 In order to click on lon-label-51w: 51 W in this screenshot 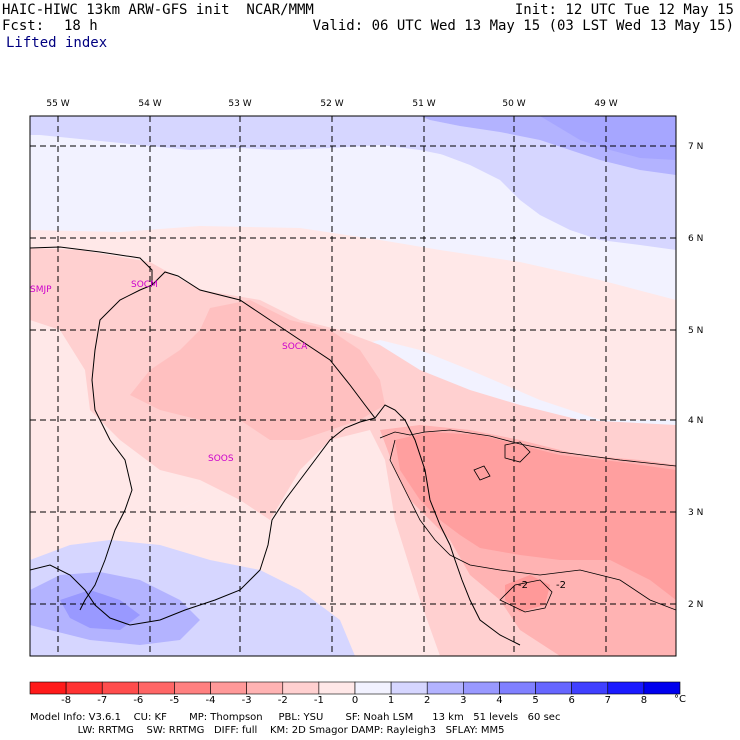, I will do `click(423, 104)`.